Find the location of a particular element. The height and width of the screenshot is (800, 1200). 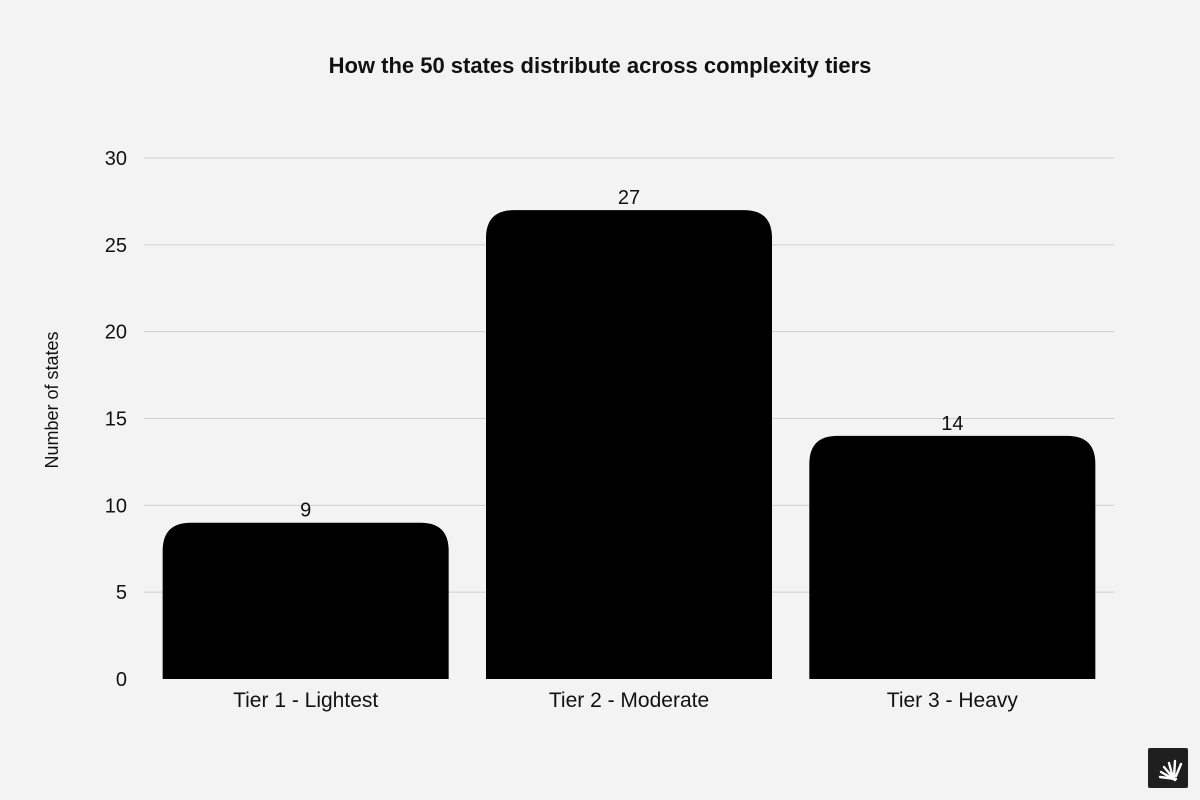

x-tick-label-1: Tier 1 - Lightest is located at coordinates (305, 700).